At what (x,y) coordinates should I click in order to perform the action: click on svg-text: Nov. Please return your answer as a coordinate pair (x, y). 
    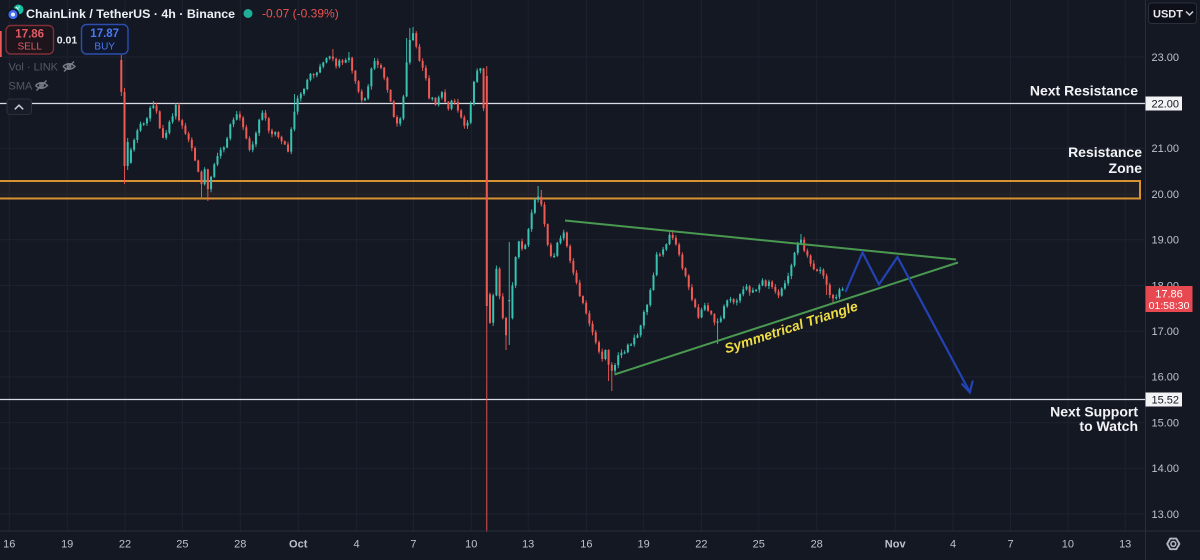
    Looking at the image, I should click on (896, 545).